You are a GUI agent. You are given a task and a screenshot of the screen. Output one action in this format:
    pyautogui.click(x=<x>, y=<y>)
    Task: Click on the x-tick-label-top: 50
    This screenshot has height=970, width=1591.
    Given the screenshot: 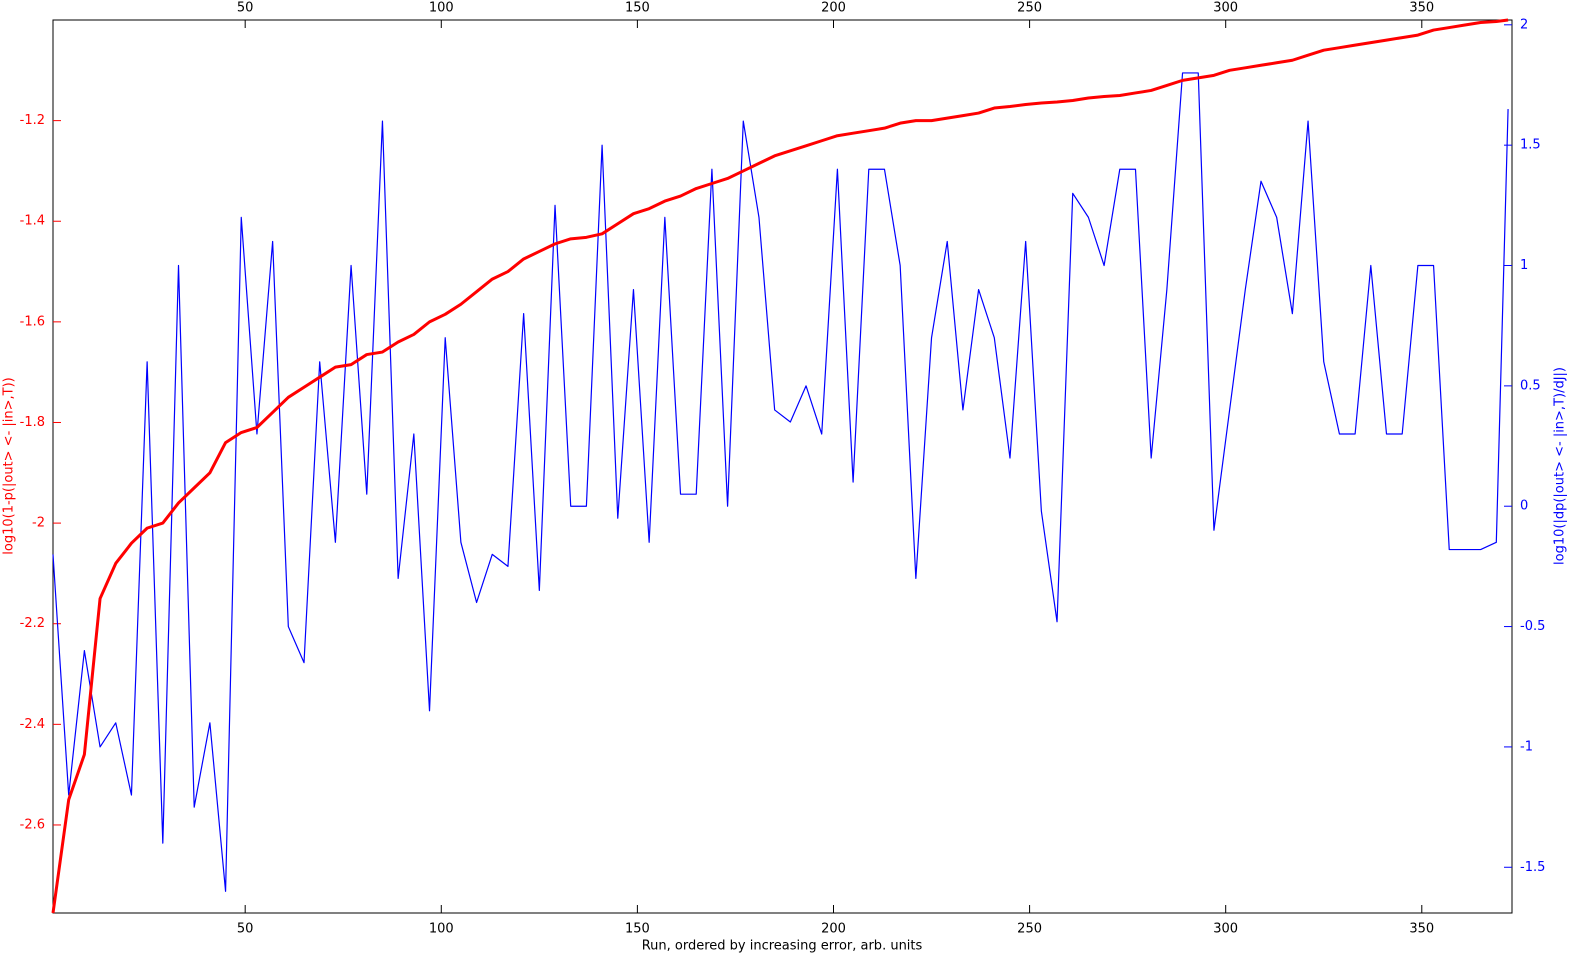 What is the action you would take?
    pyautogui.click(x=245, y=8)
    